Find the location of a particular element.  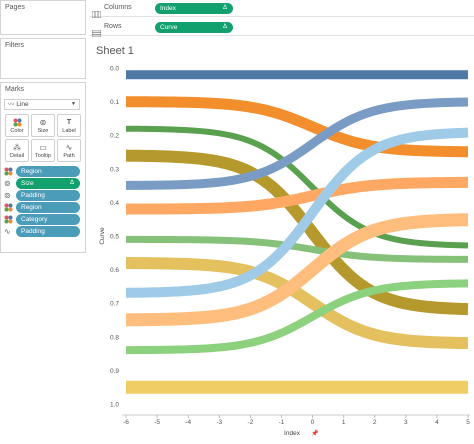

curve-pill-label: Curve is located at coordinates (169, 27).